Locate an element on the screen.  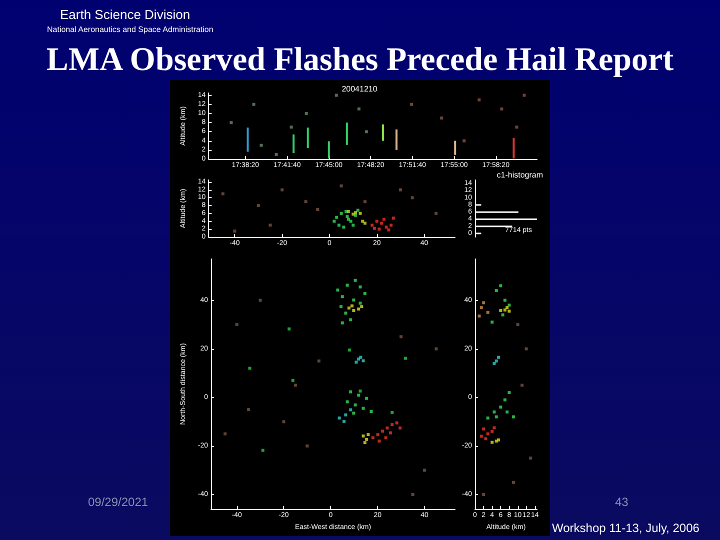
text: Earth Science Division is located at coordinates (125, 14).